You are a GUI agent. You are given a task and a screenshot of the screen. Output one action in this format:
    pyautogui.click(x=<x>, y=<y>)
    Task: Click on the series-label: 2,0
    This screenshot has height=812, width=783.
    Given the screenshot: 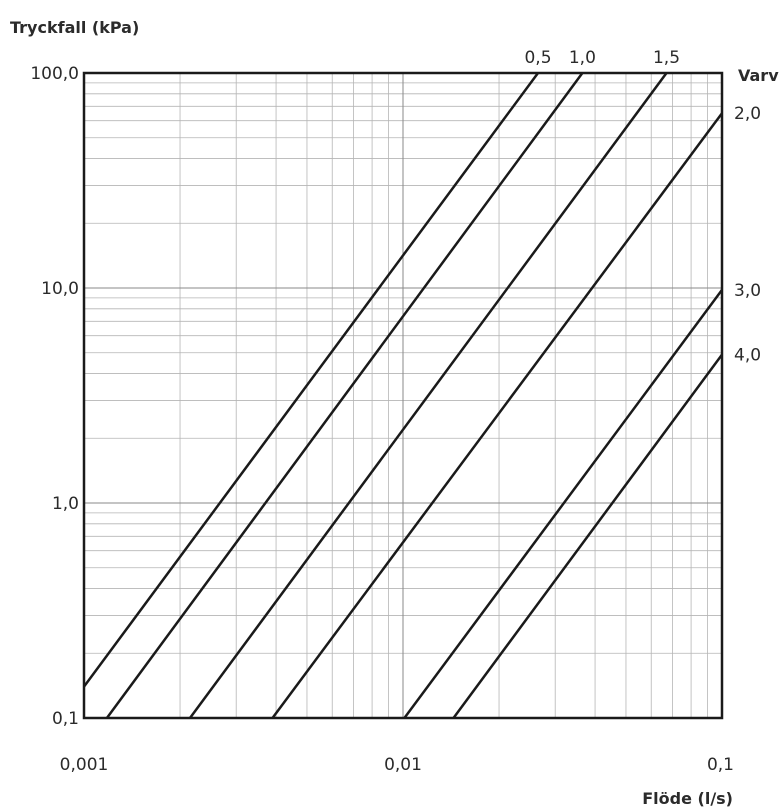 What is the action you would take?
    pyautogui.click(x=747, y=114)
    